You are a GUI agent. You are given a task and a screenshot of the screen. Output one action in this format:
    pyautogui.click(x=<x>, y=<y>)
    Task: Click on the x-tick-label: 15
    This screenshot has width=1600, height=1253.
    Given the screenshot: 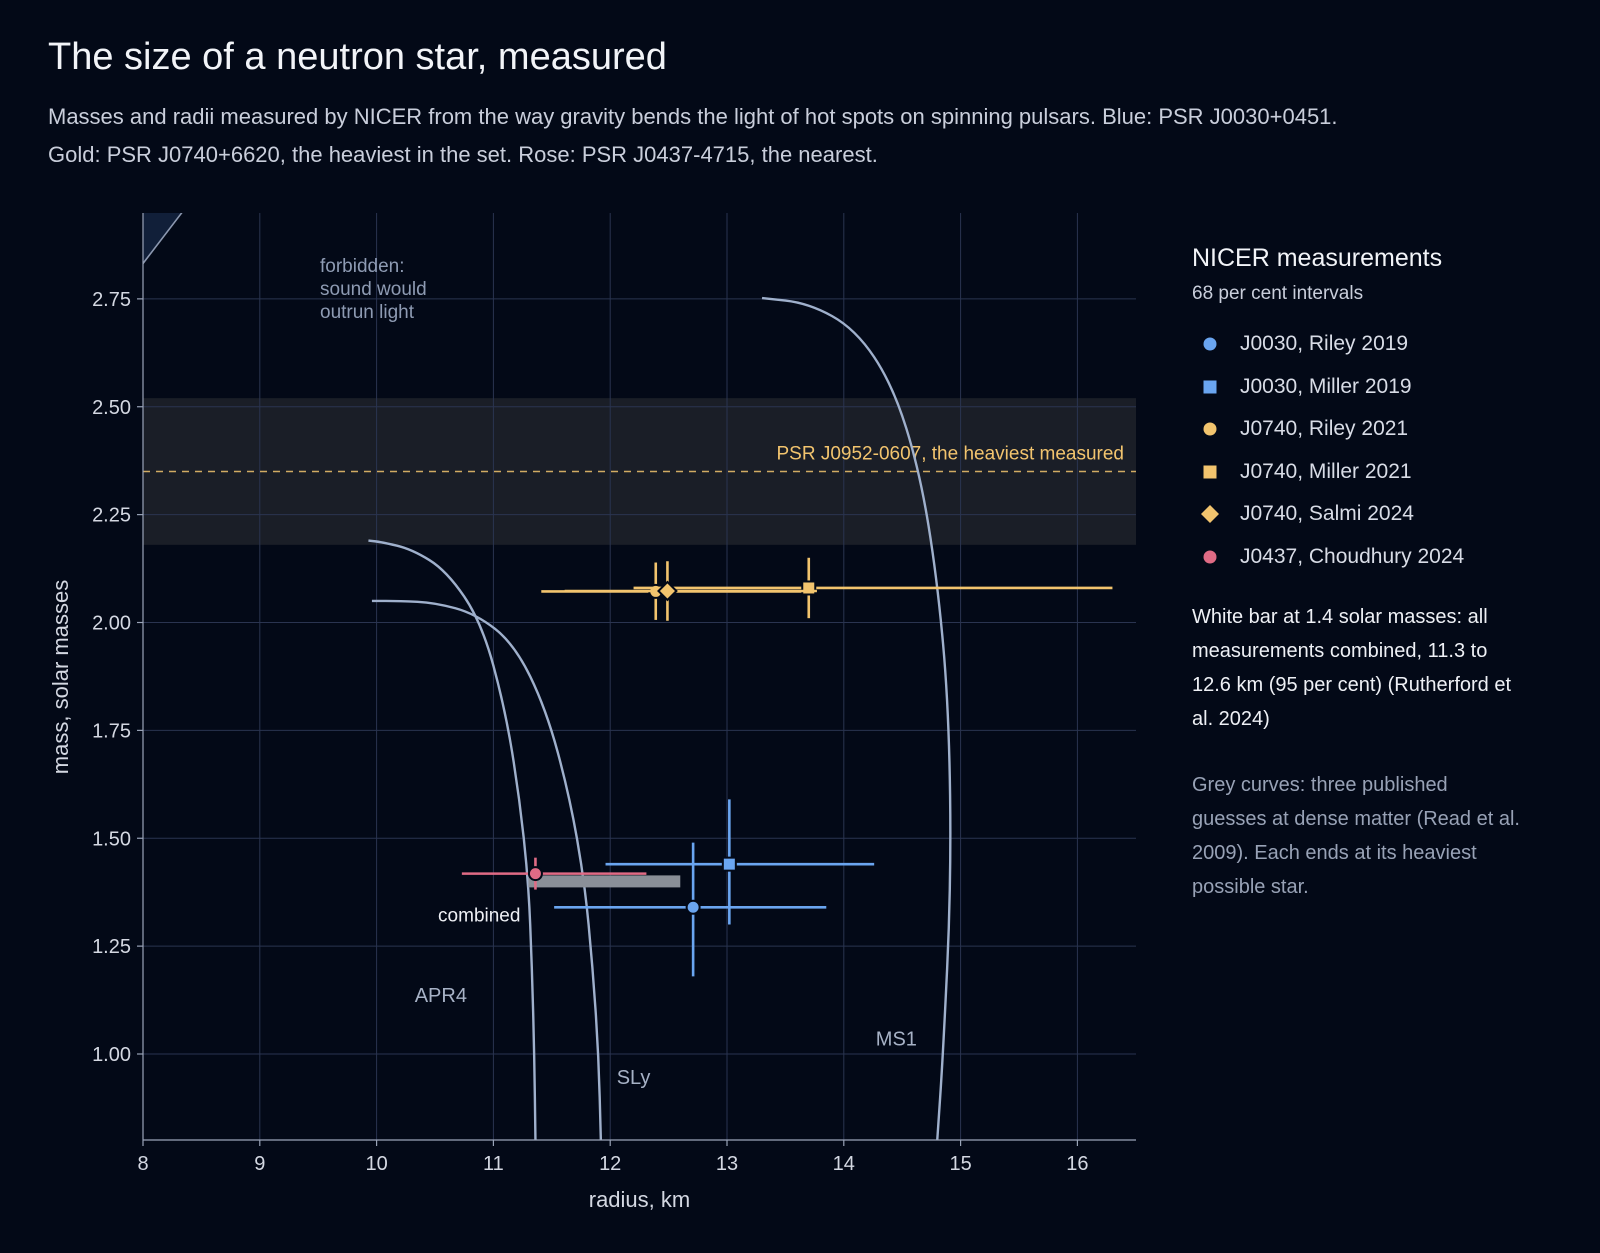 What is the action you would take?
    pyautogui.click(x=960, y=1164)
    